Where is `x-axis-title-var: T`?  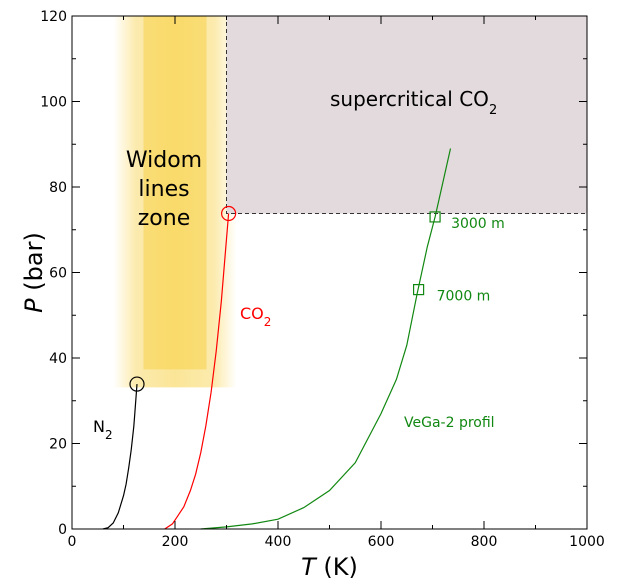 x-axis-title-var: T is located at coordinates (309, 567).